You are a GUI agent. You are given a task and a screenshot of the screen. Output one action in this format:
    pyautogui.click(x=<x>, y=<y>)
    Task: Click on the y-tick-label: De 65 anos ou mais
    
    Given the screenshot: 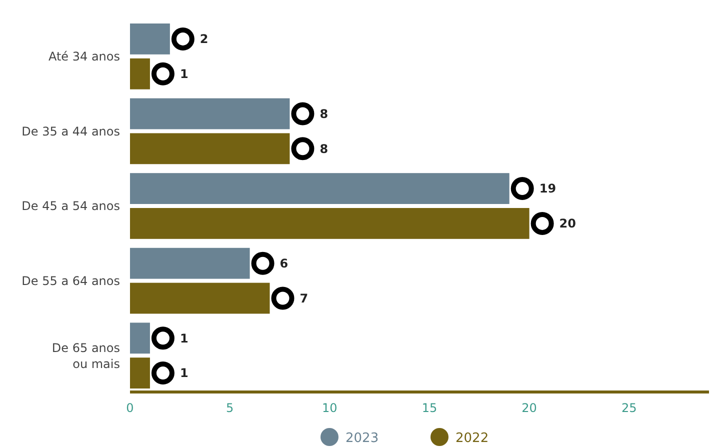 What is the action you would take?
    pyautogui.click(x=86, y=355)
    